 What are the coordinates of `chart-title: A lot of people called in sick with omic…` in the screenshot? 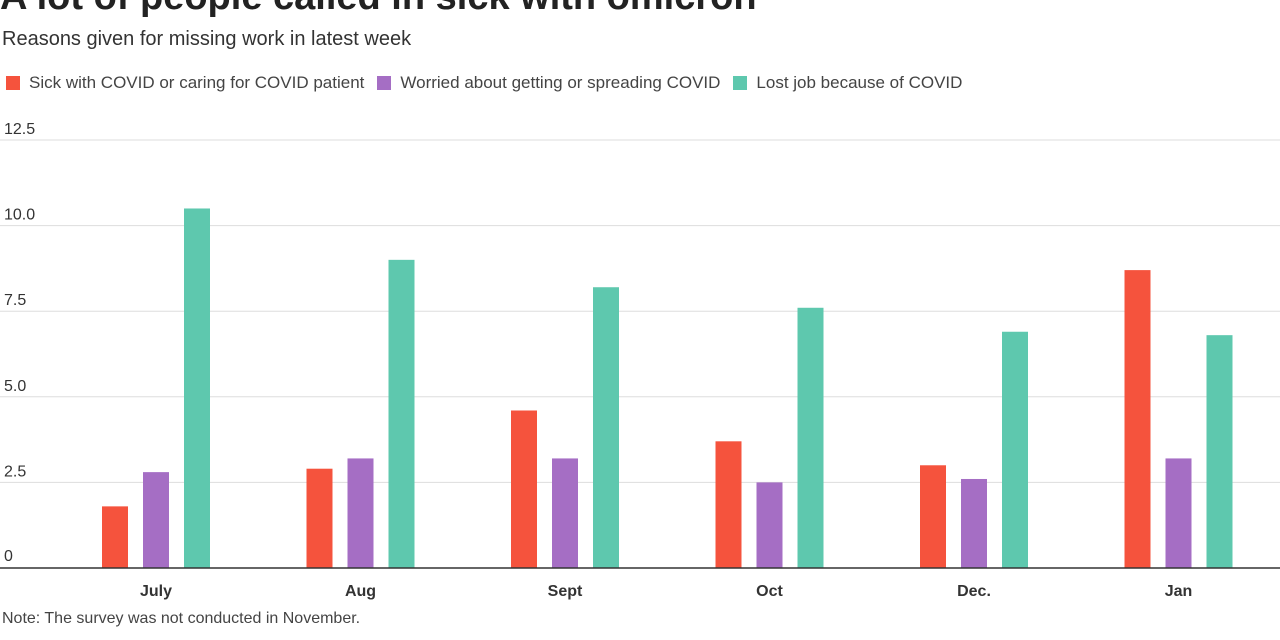 It's located at (378, 9).